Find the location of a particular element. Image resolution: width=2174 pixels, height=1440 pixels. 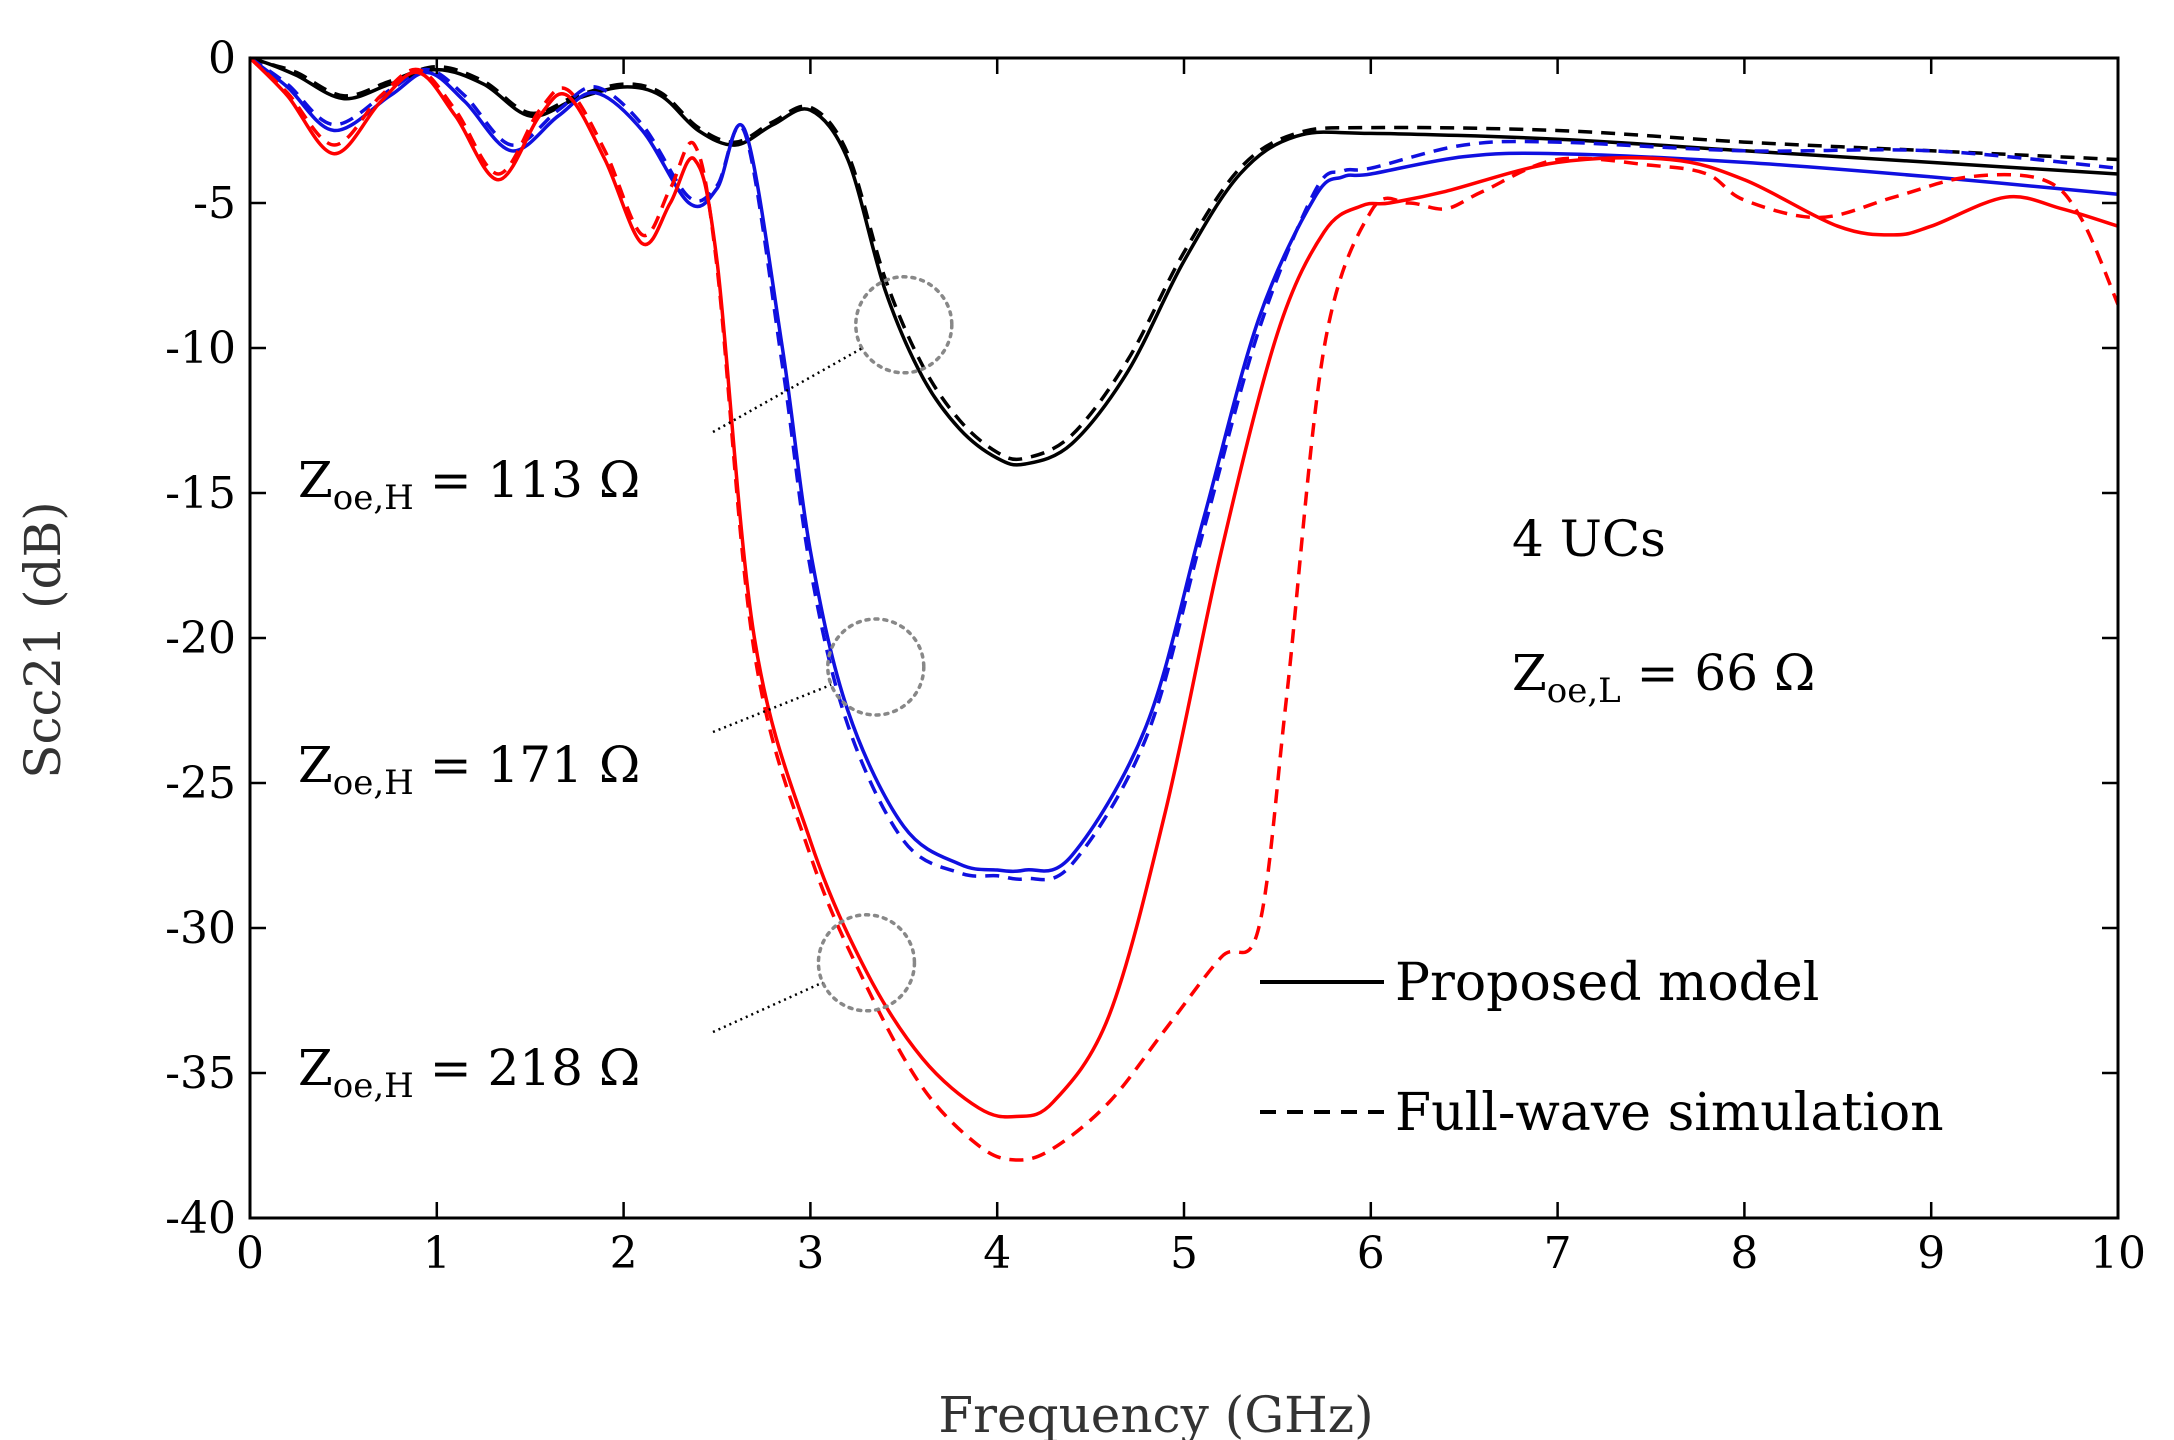

x-tick-label: 2 is located at coordinates (624, 1253).